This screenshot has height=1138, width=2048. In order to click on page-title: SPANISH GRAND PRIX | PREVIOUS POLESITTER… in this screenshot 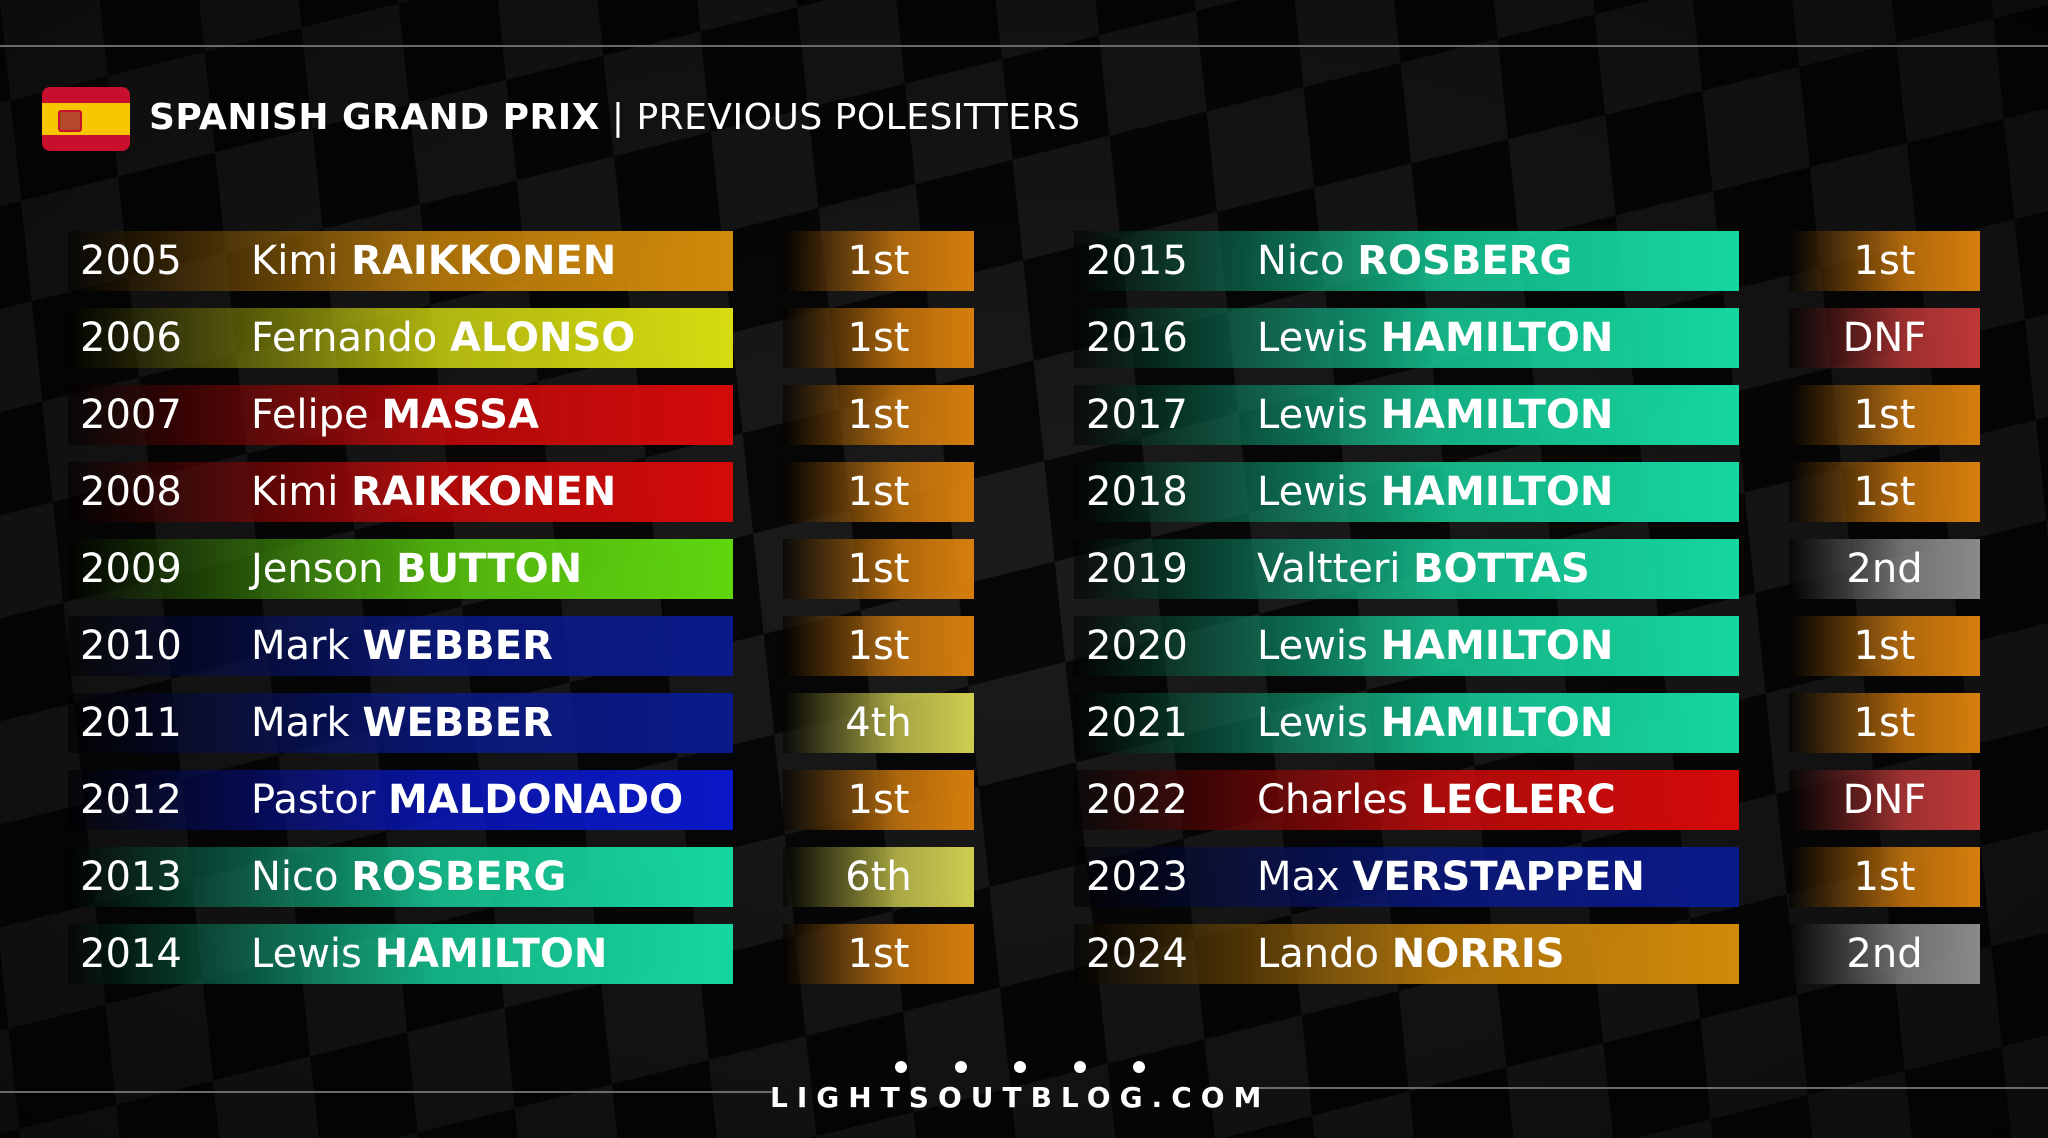, I will do `click(614, 118)`.